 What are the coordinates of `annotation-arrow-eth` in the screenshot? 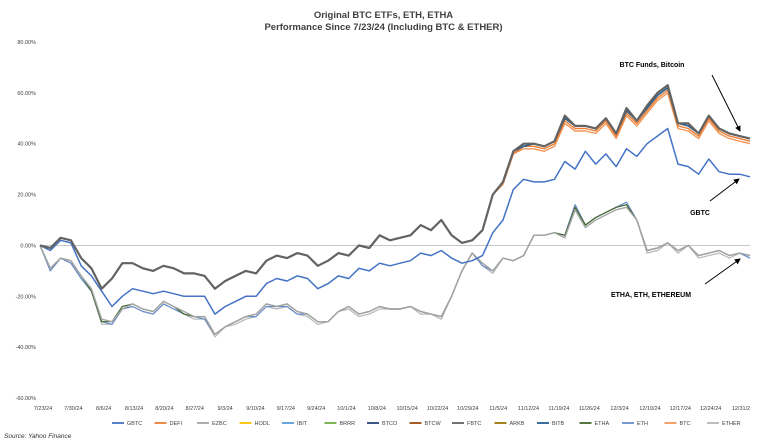 It's located at (722, 271).